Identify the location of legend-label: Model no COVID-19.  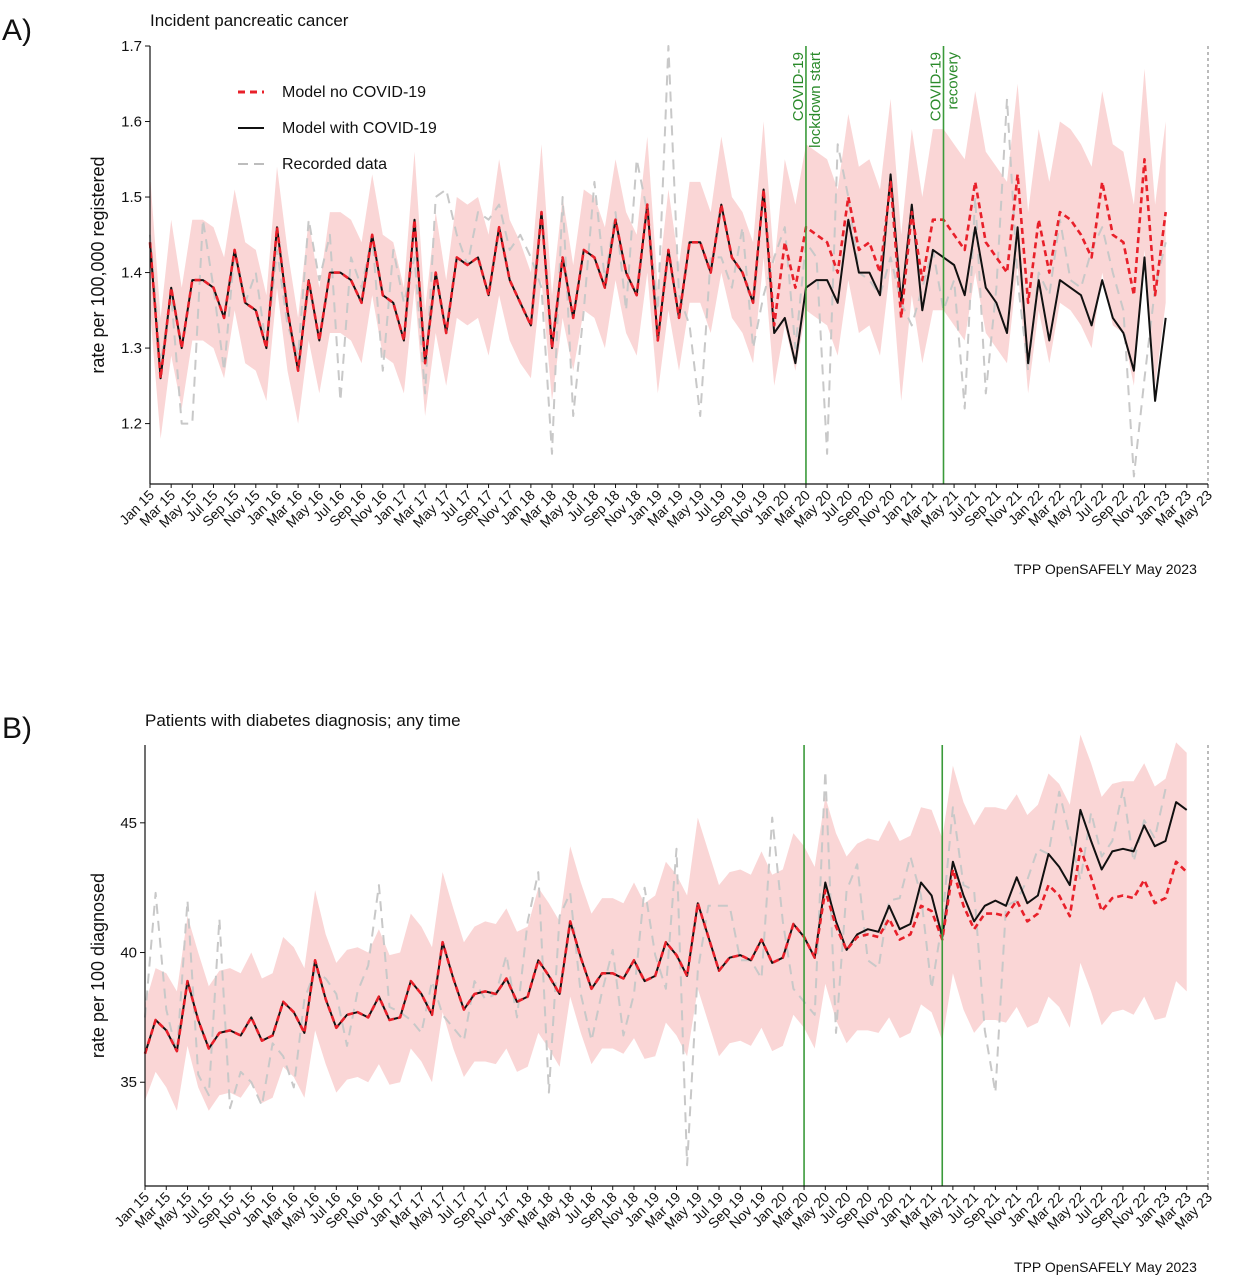
(354, 92).